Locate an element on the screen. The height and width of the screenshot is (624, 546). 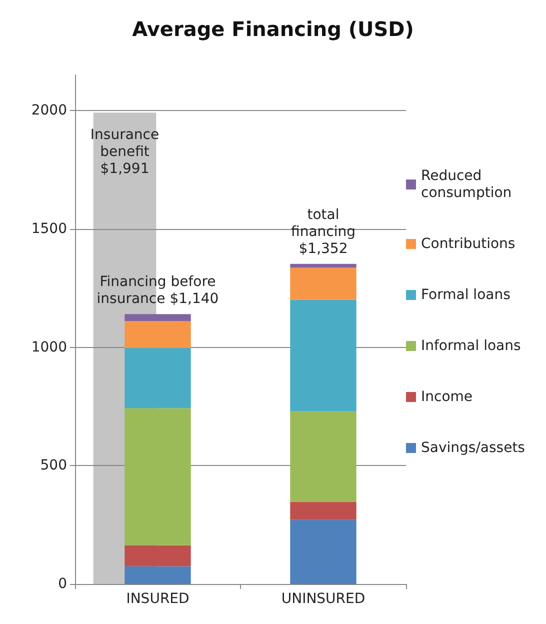
x-tick-label: INSURED is located at coordinates (158, 599).